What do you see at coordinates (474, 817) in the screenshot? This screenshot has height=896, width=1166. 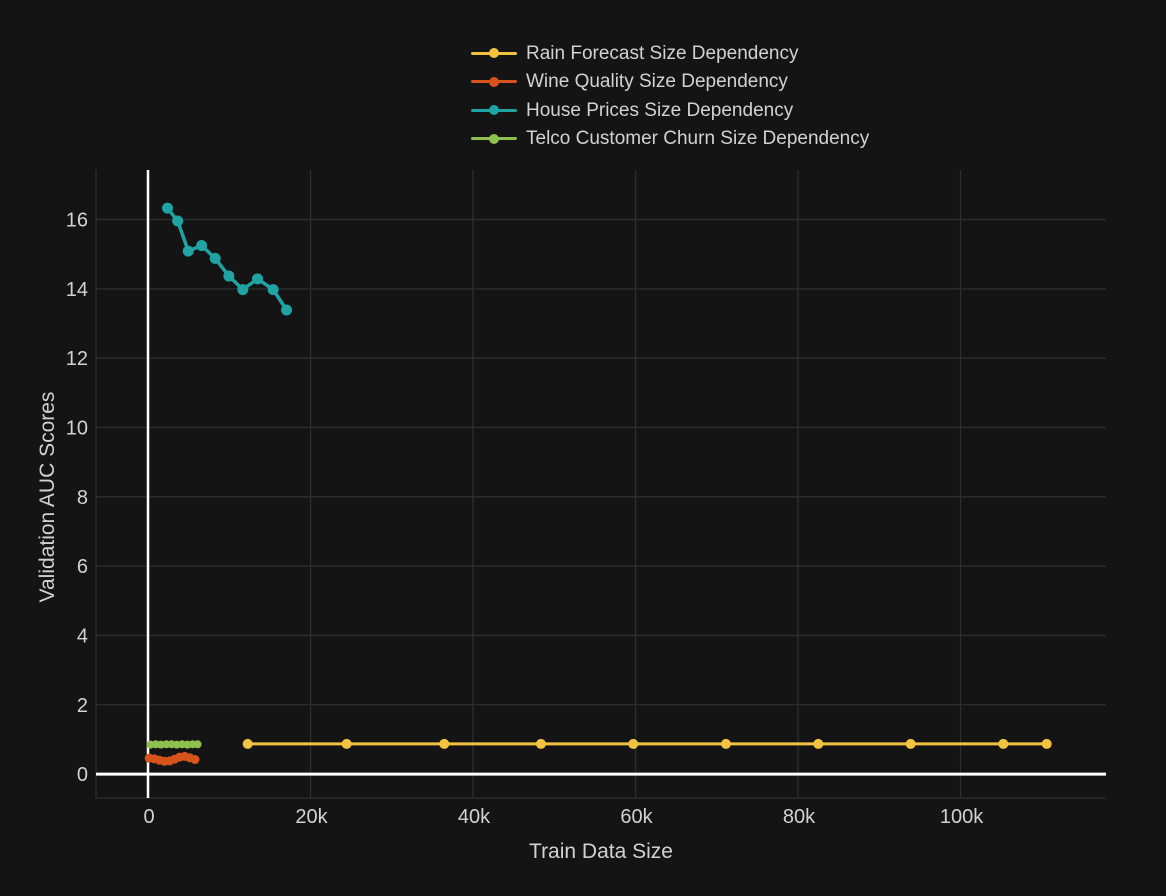 I see `x-tick-label: 40k` at bounding box center [474, 817].